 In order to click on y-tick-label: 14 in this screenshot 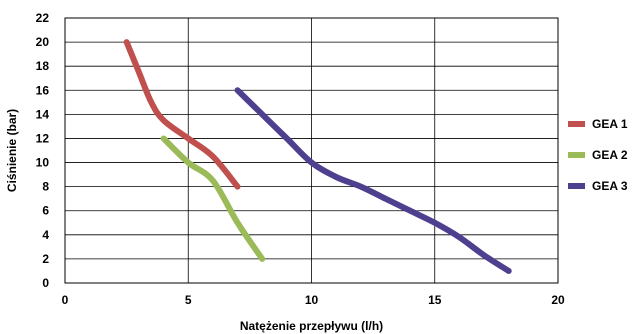, I will do `click(43, 114)`.